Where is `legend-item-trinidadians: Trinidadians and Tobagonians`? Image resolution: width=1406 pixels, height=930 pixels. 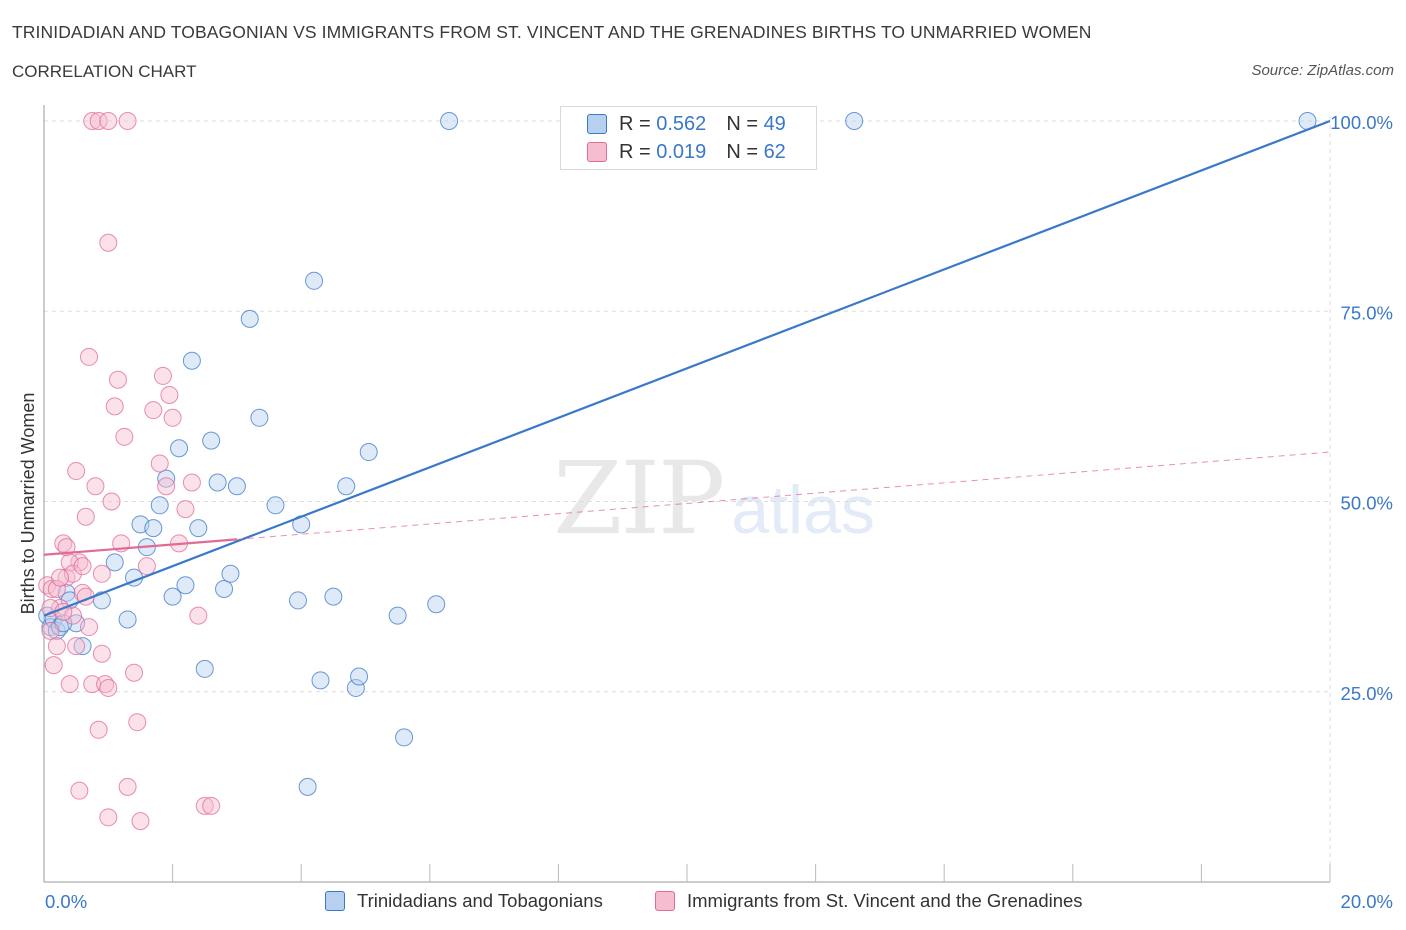 legend-item-trinidadians: Trinidadians and Tobagonians is located at coordinates (464, 901).